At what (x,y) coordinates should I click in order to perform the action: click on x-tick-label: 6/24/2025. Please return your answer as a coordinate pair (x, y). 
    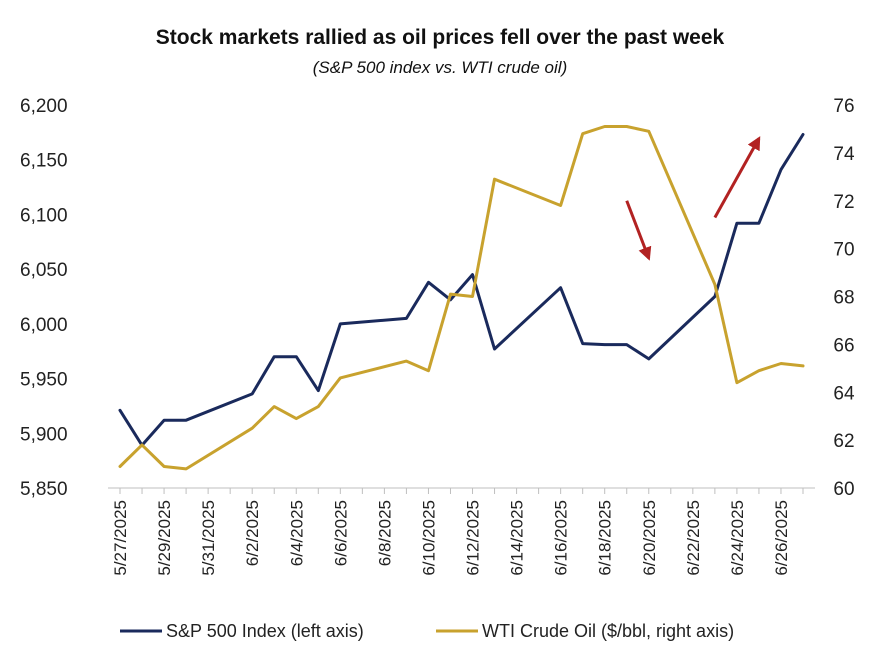
    Looking at the image, I should click on (737, 538).